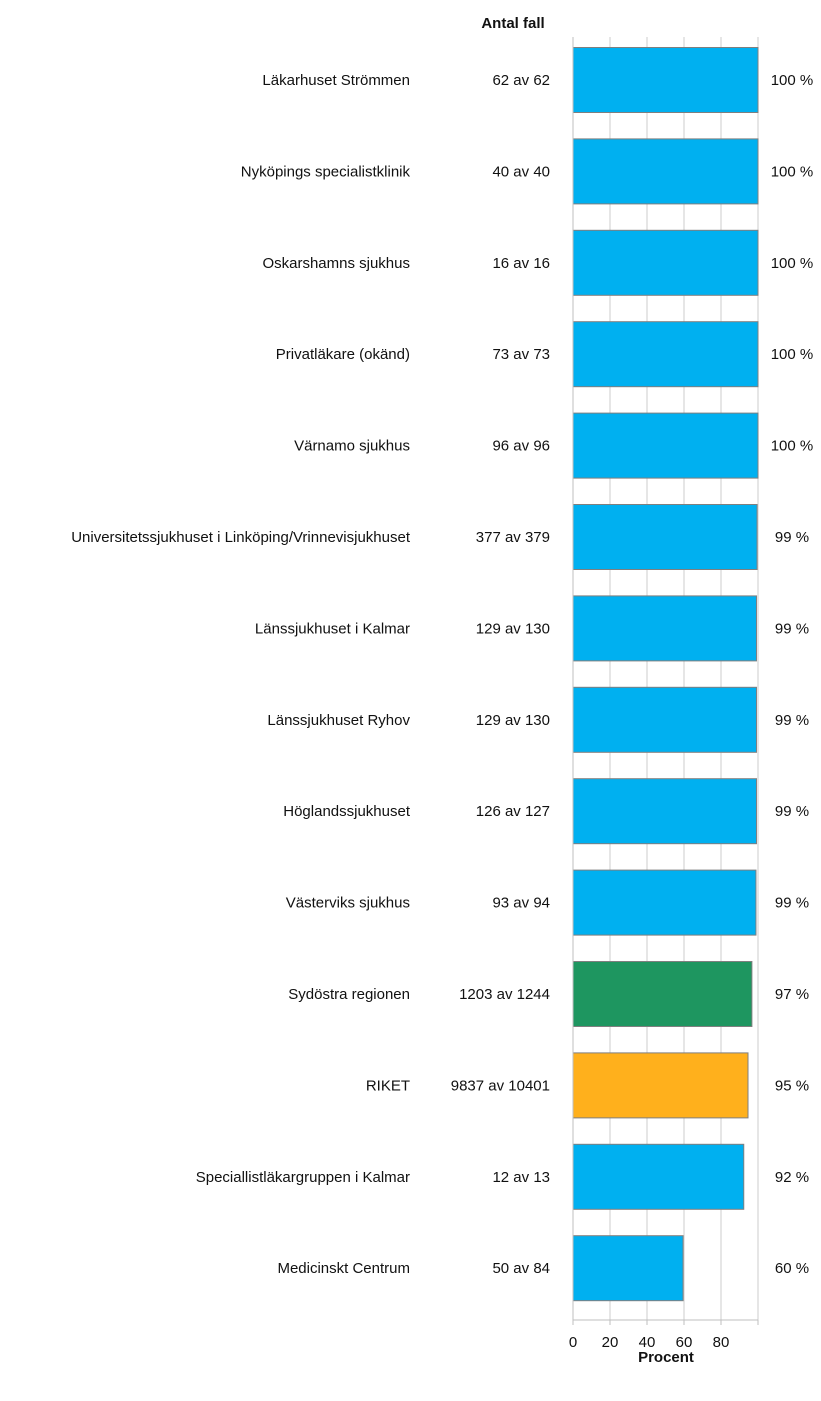 Image resolution: width=821 pixels, height=1401 pixels. I want to click on value-label: 60 %, so click(792, 1268).